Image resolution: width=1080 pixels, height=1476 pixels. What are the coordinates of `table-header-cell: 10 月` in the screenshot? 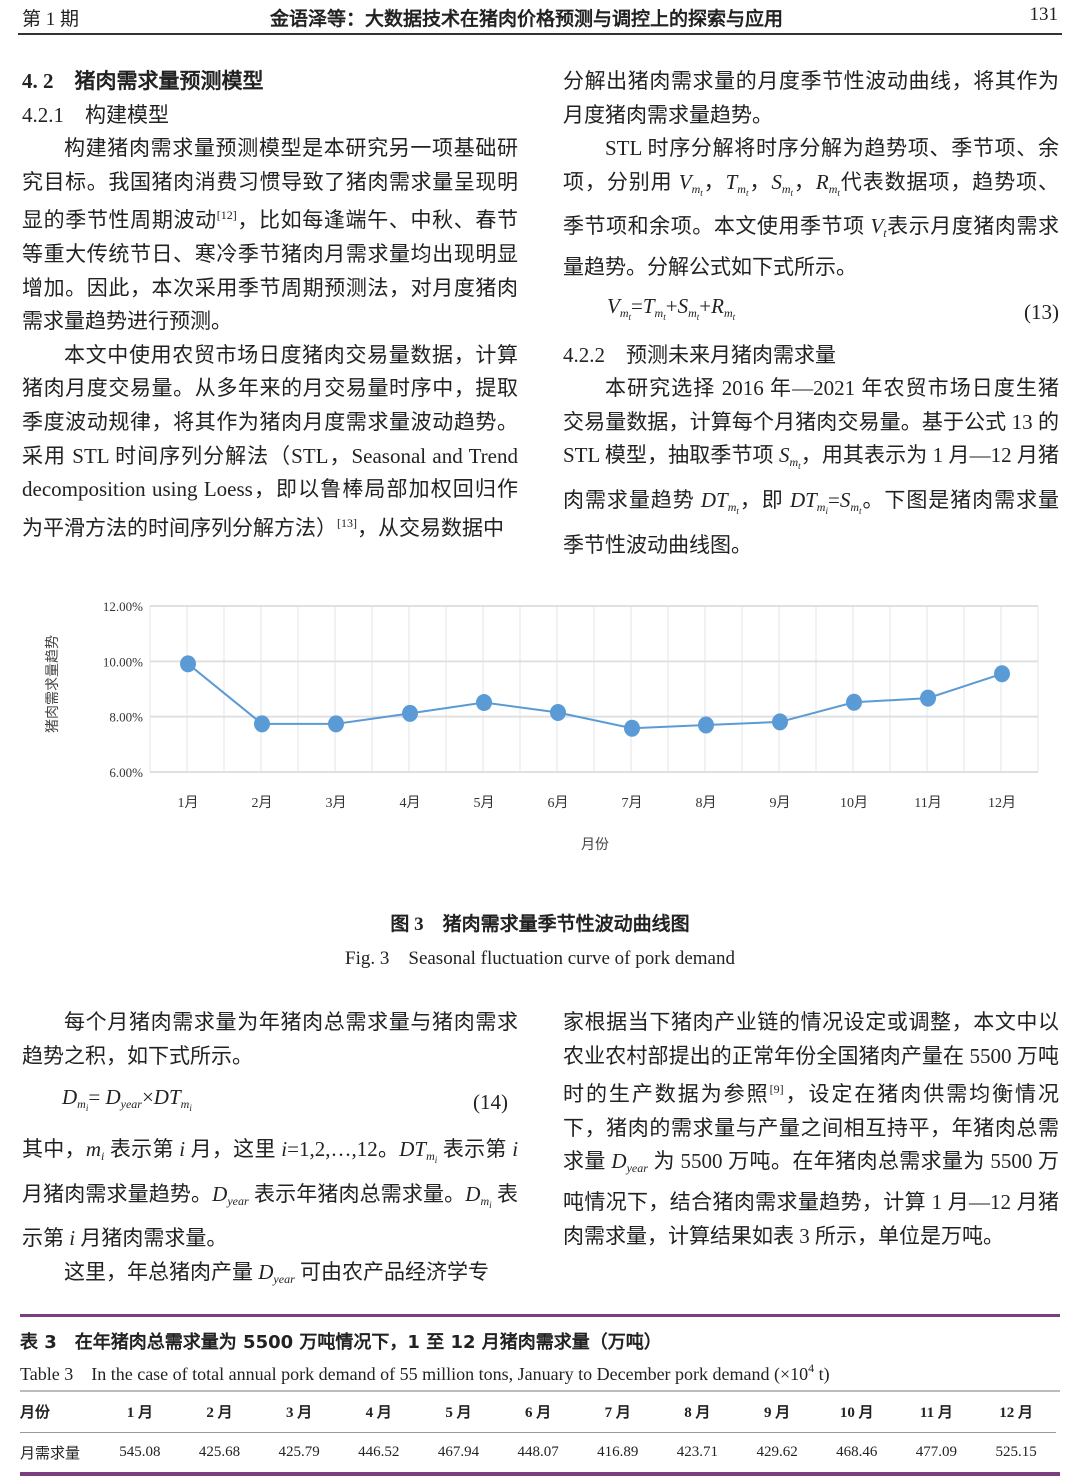 It's located at (856, 1413).